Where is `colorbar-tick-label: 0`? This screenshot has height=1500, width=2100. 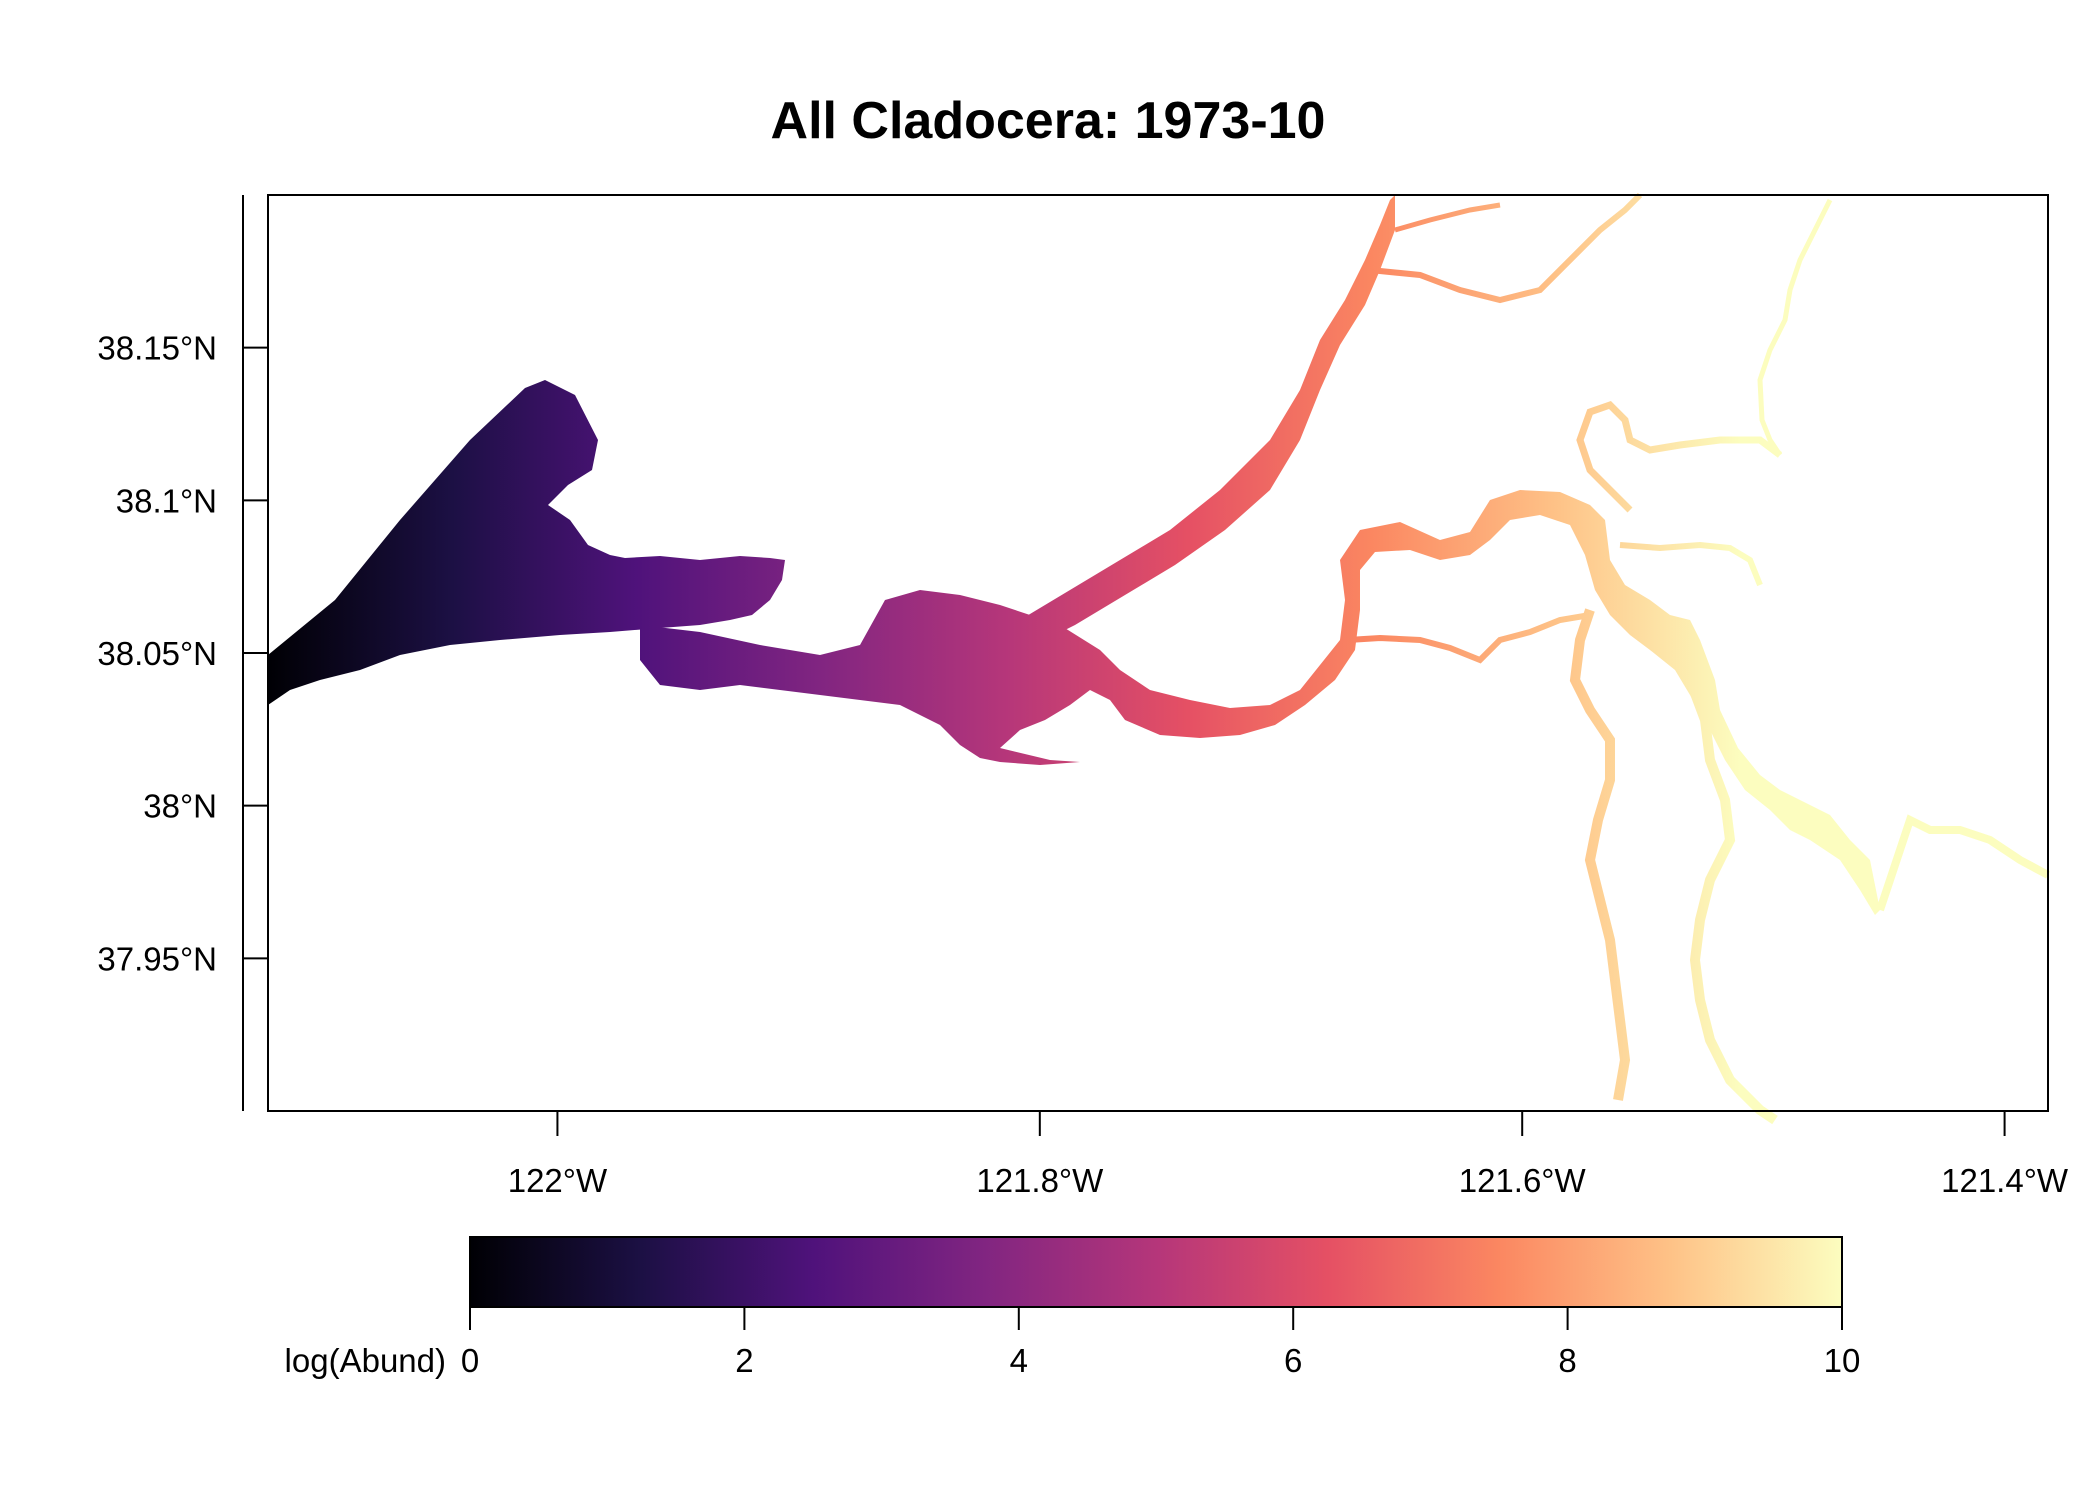 colorbar-tick-label: 0 is located at coordinates (470, 1360).